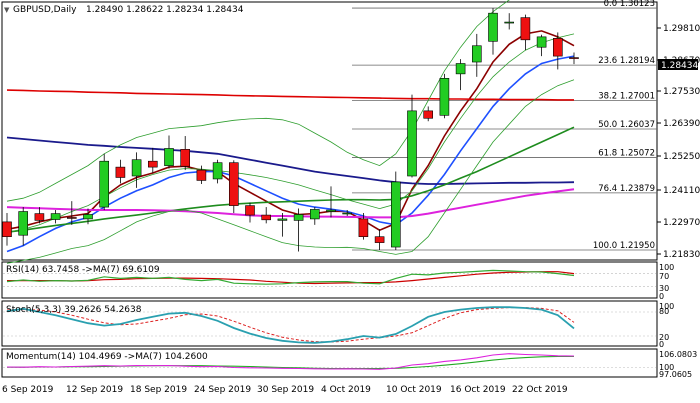 This screenshot has height=403, width=700. What do you see at coordinates (681, 255) in the screenshot?
I see `price-tick-label: 1.21830` at bounding box center [681, 255].